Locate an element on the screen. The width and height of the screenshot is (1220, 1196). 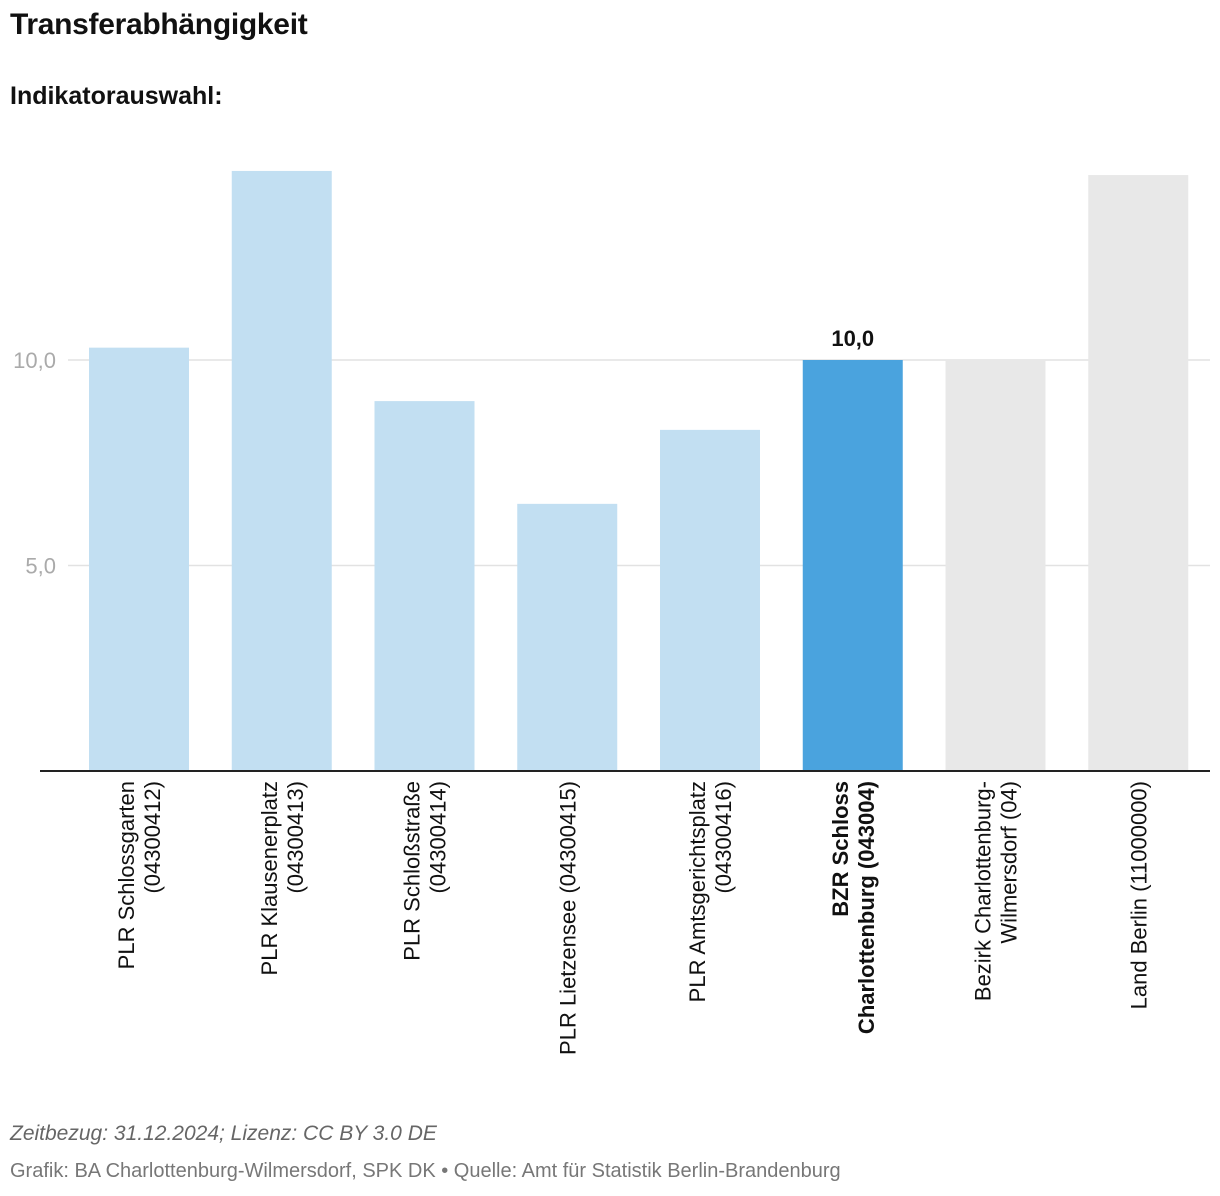
y-tick-label: 10,0 is located at coordinates (34, 360).